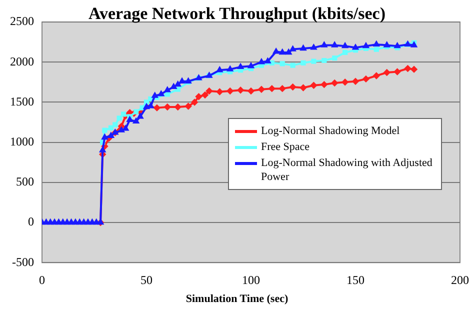 This screenshot has width=474, height=315. Describe the element at coordinates (31, 221) in the screenshot. I see `y-tick-label: 0` at that location.